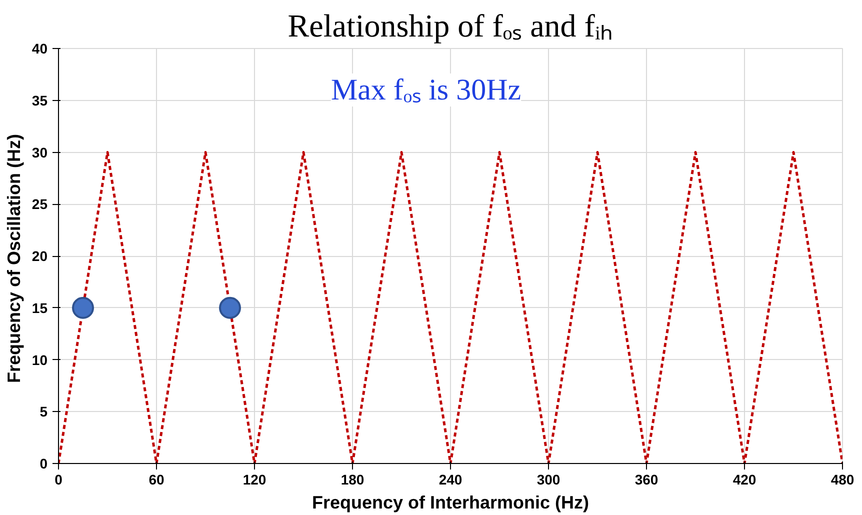 Image resolution: width=862 pixels, height=515 pixels. I want to click on y-tick-label: 30, so click(40, 152).